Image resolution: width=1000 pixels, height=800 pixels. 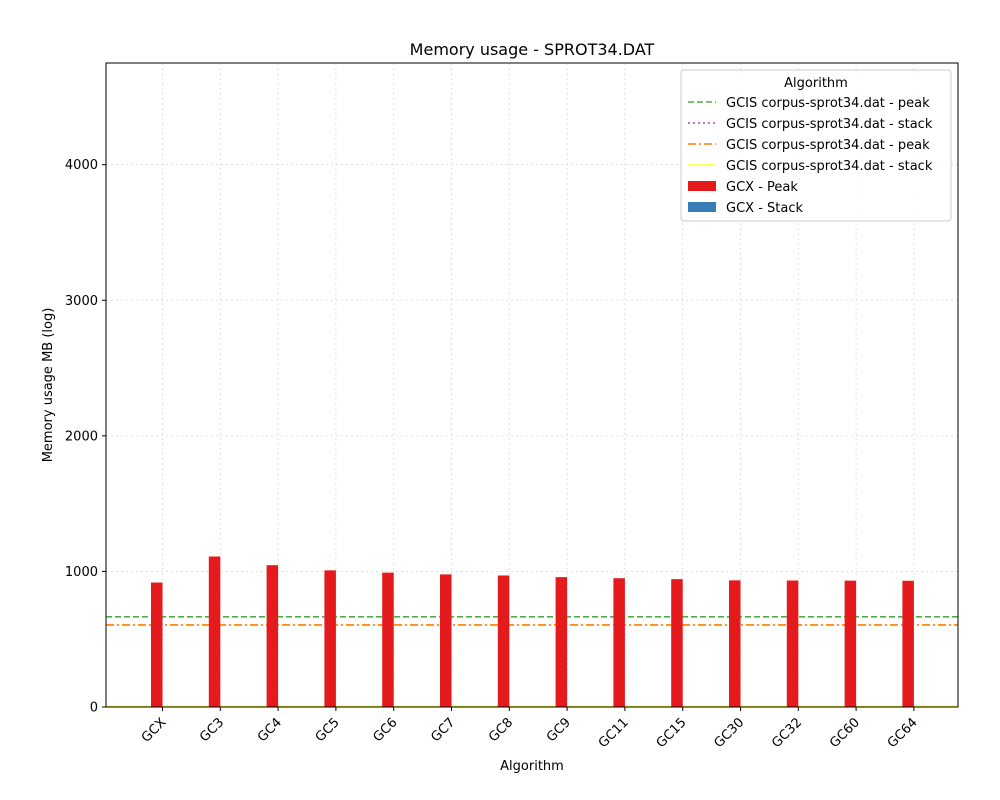 What do you see at coordinates (532, 631) in the screenshot?
I see `bars` at bounding box center [532, 631].